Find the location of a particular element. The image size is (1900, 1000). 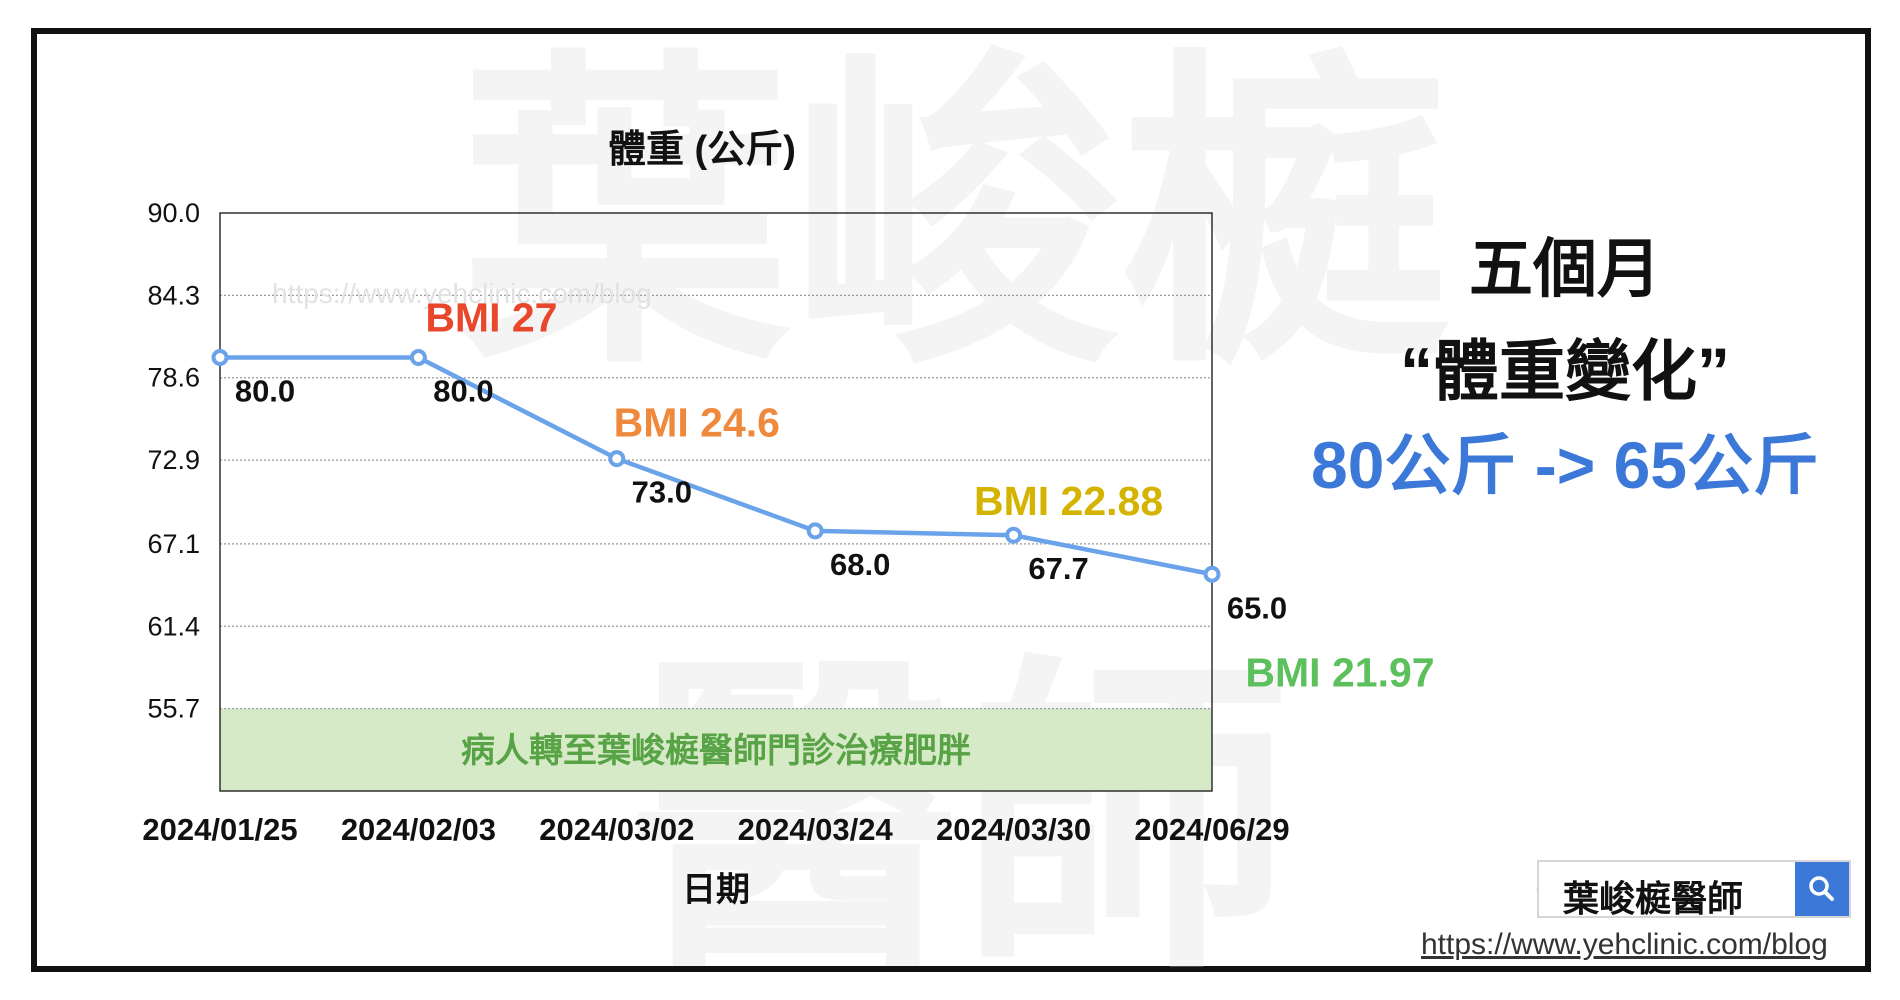

y-tick-labels: 90.0 84.3 78.6 72.9 67.1 61.4 55.7 is located at coordinates (173, 461).